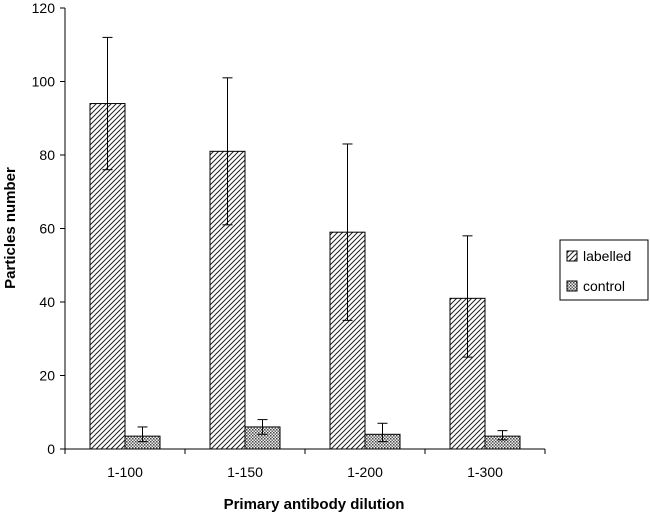  What do you see at coordinates (245, 472) in the screenshot?
I see `x-tick-label: 1-150` at bounding box center [245, 472].